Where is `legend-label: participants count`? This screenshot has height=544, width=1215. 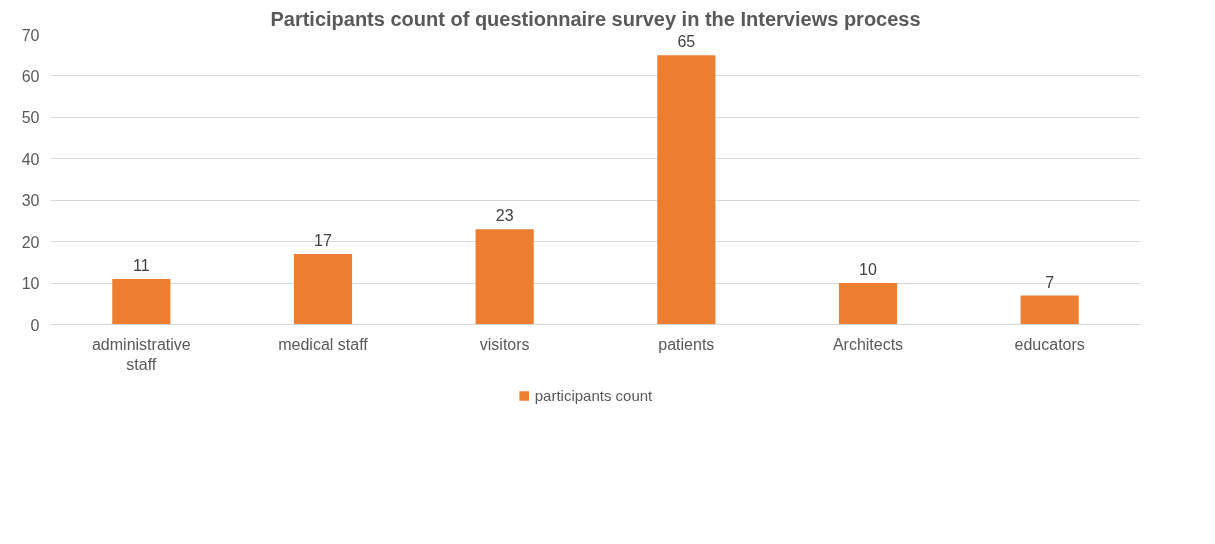
legend-label: participants count is located at coordinates (593, 395).